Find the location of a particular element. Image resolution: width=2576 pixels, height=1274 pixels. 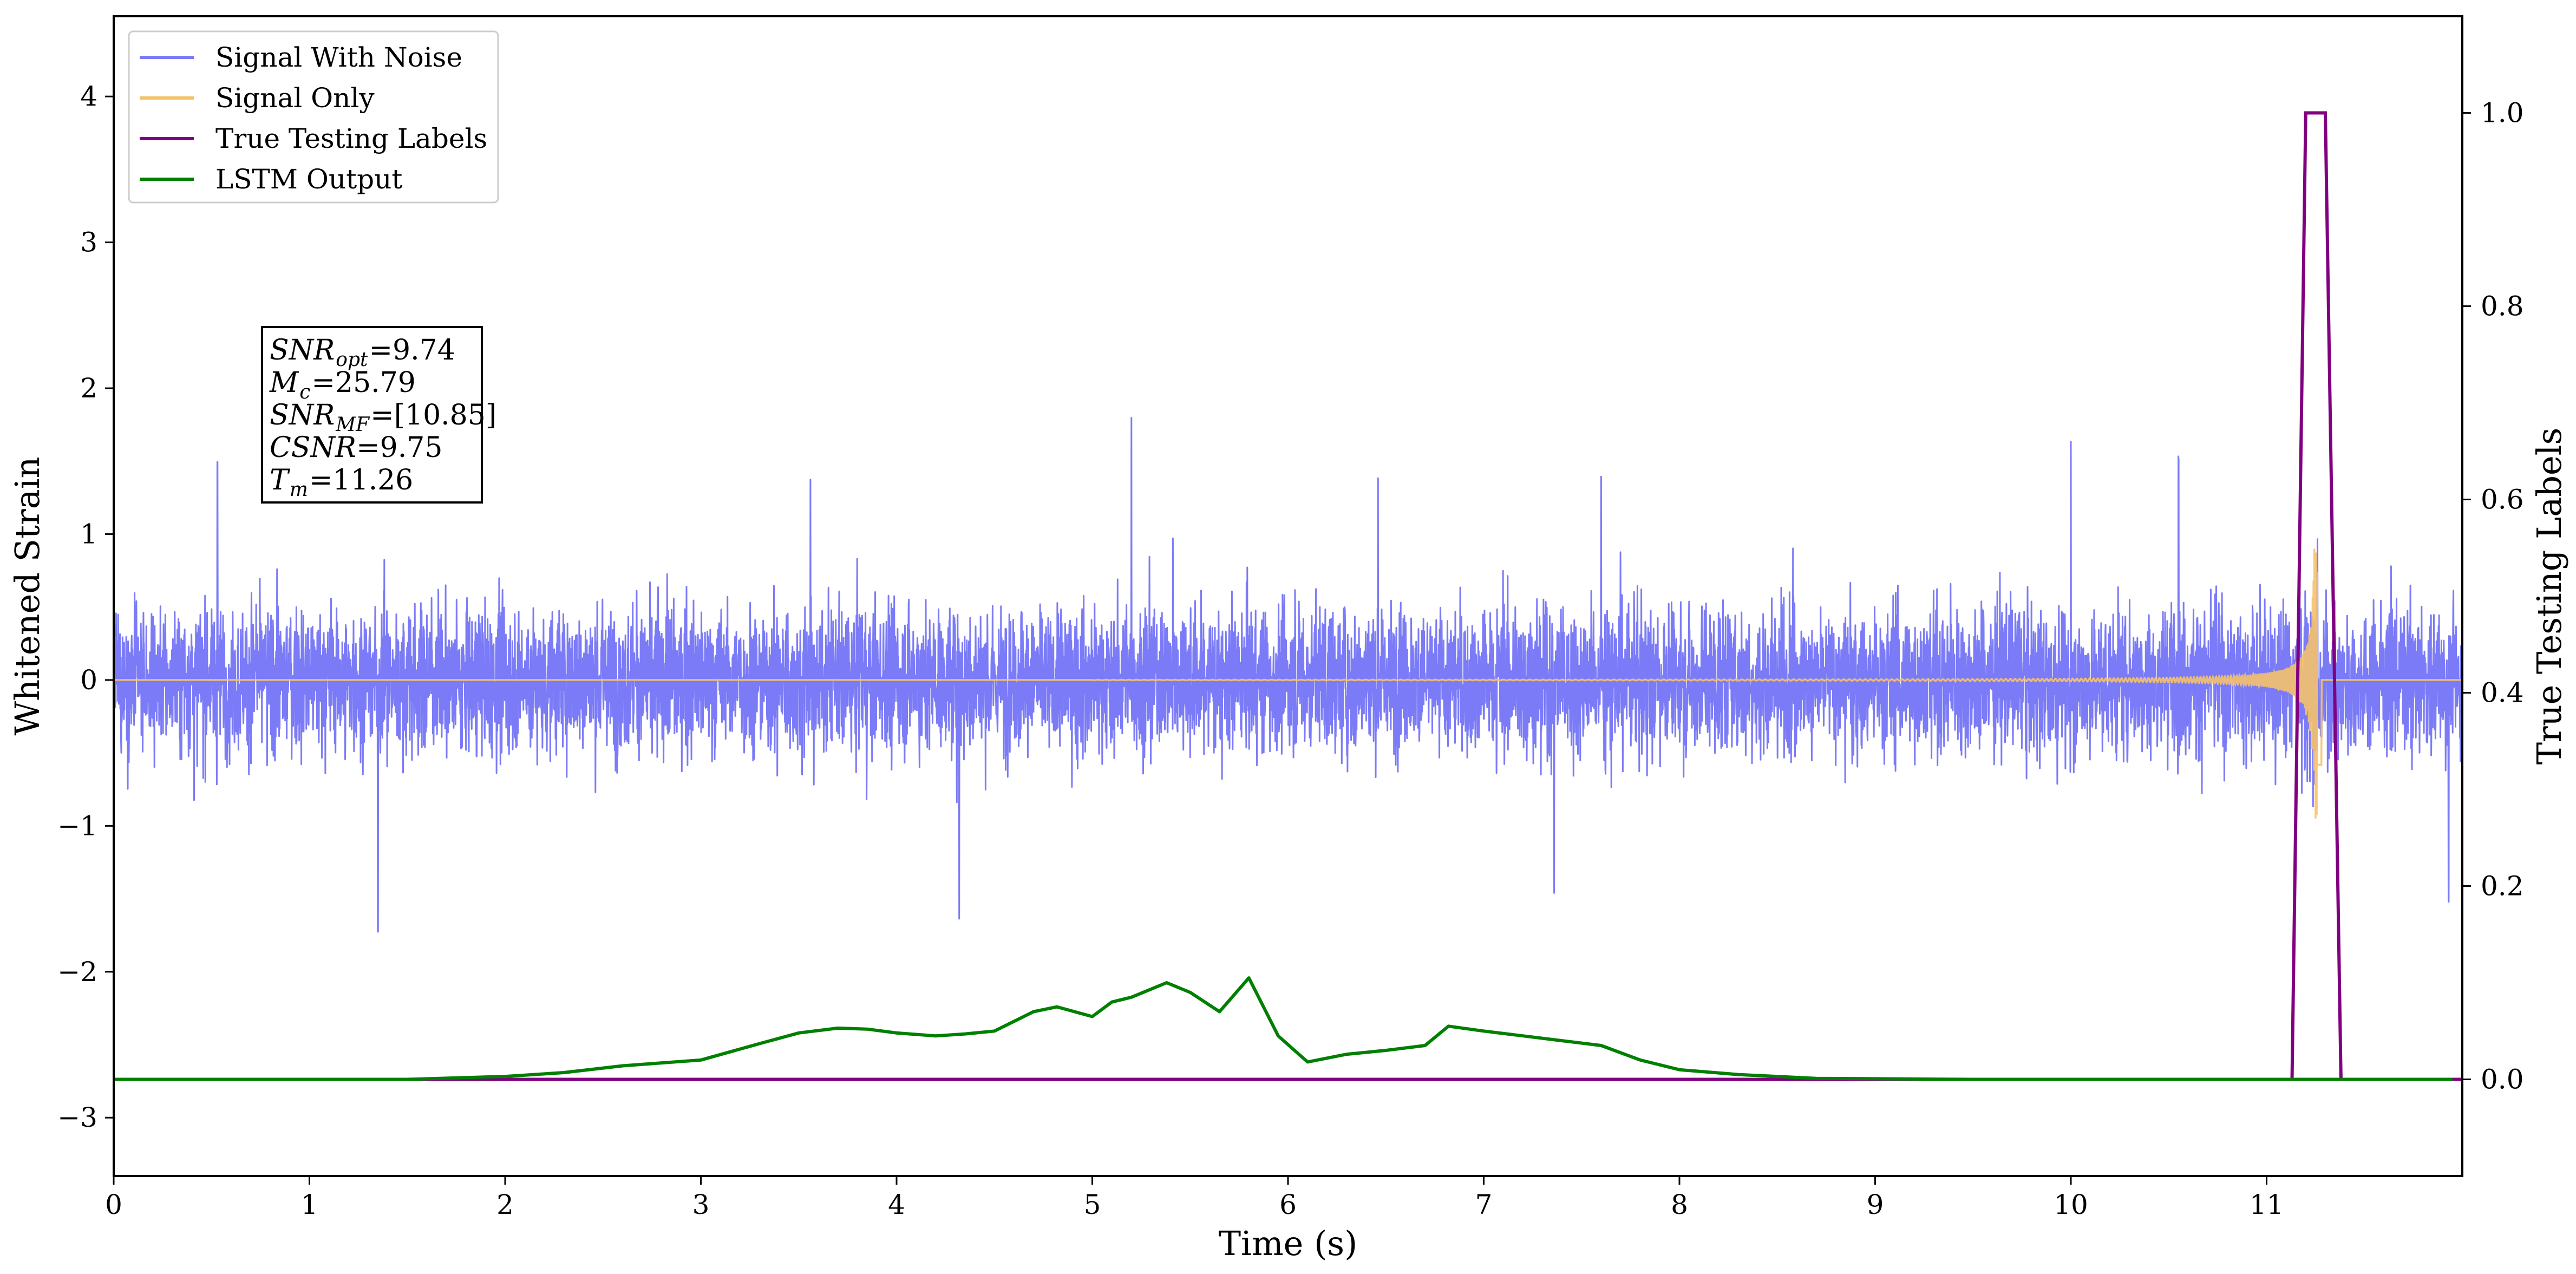

legend-item-label: LSTM Output is located at coordinates (308, 179).